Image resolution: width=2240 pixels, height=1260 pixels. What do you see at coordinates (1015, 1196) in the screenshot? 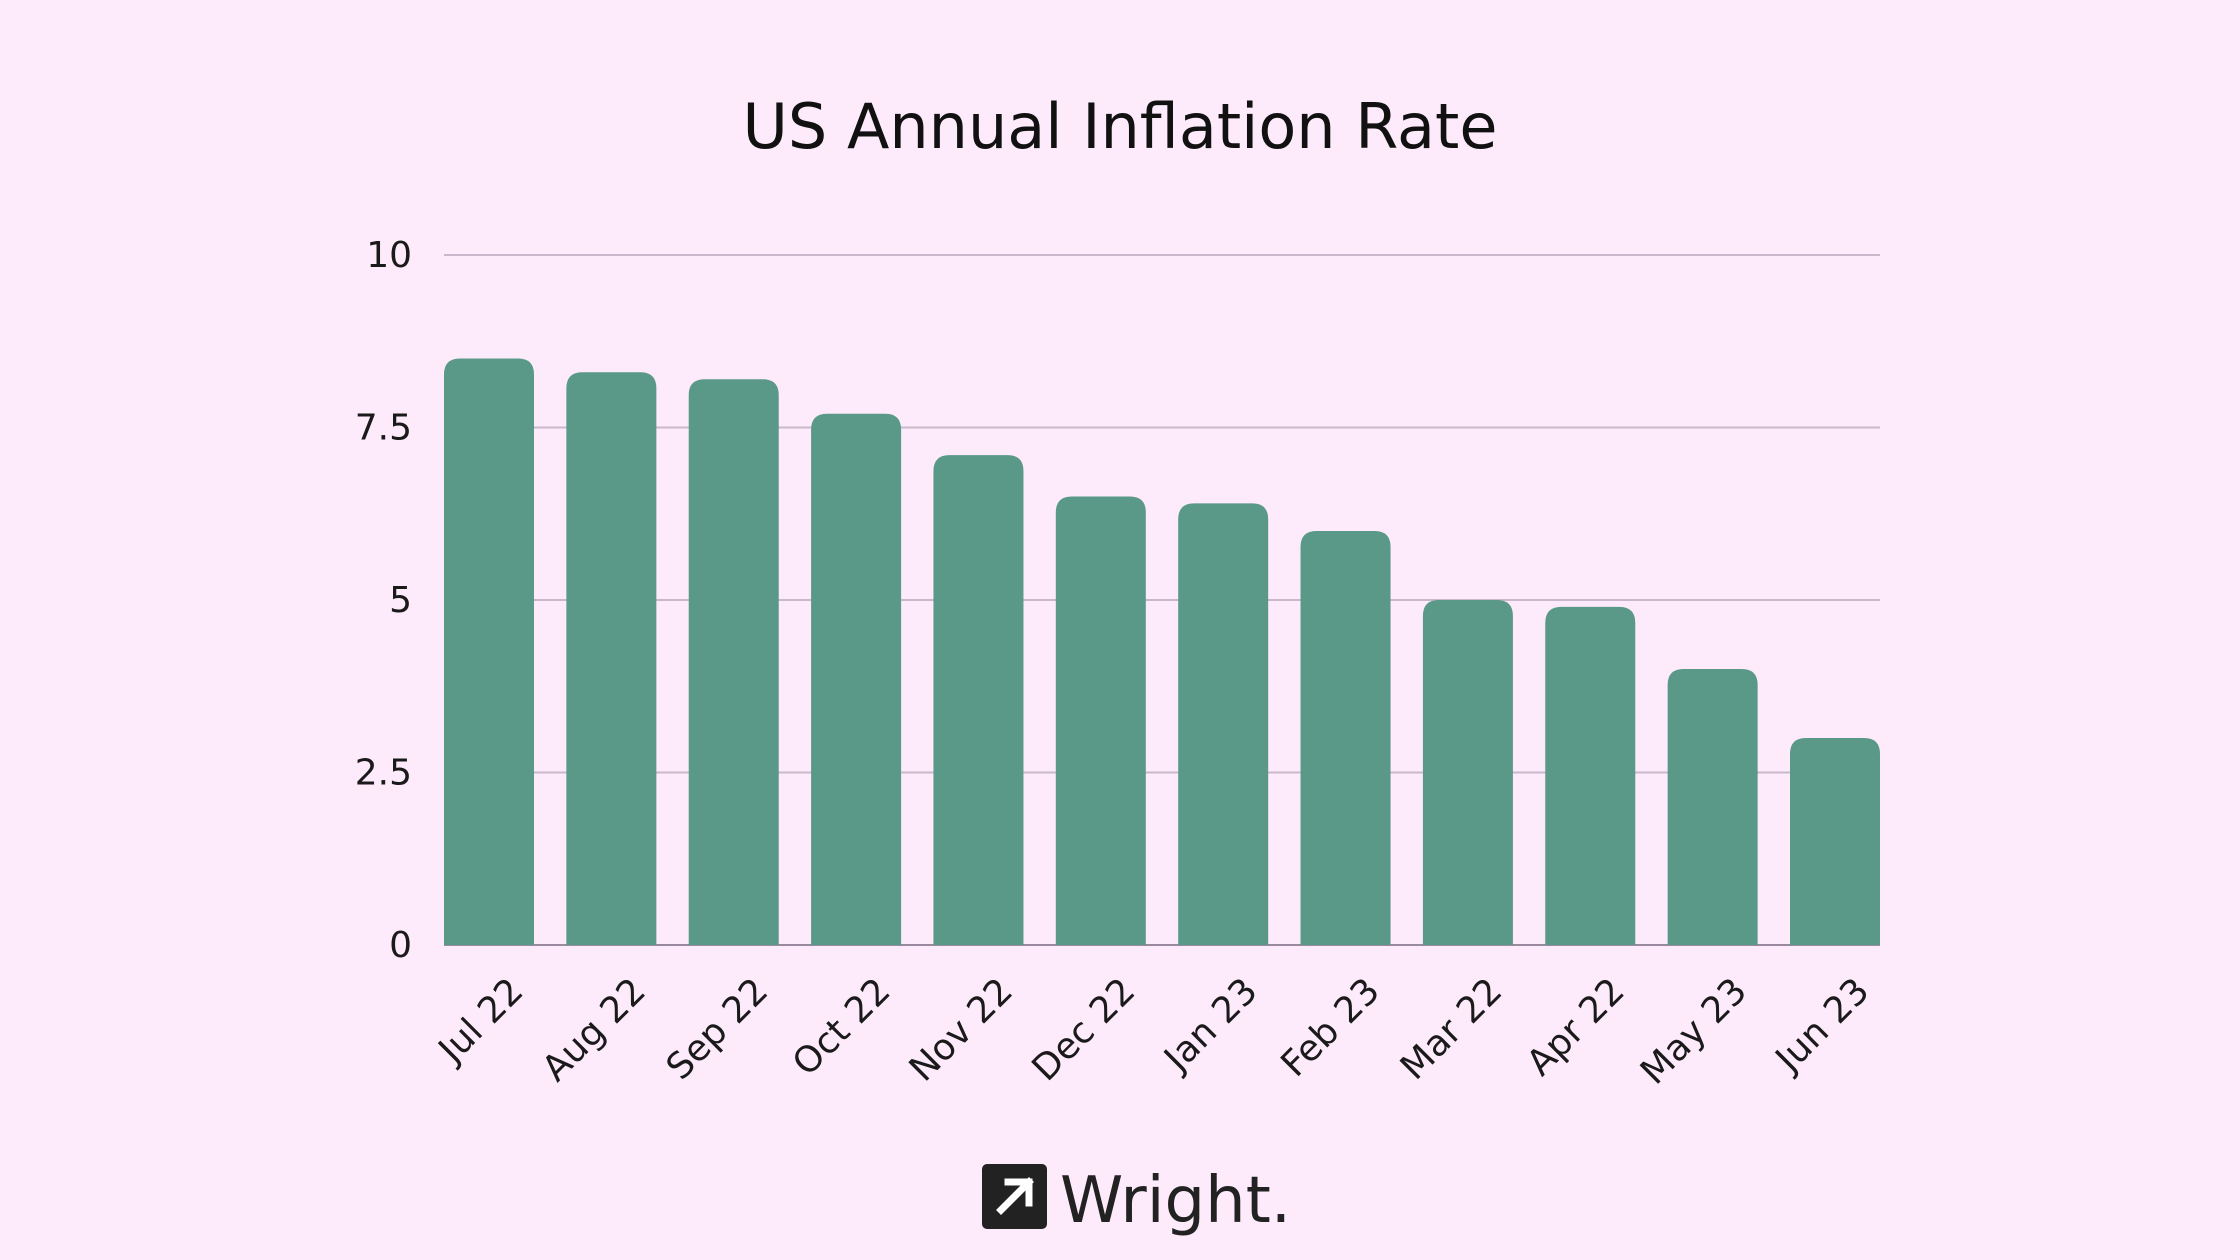
I see `arrow-up-right-icon-glyph` at bounding box center [1015, 1196].